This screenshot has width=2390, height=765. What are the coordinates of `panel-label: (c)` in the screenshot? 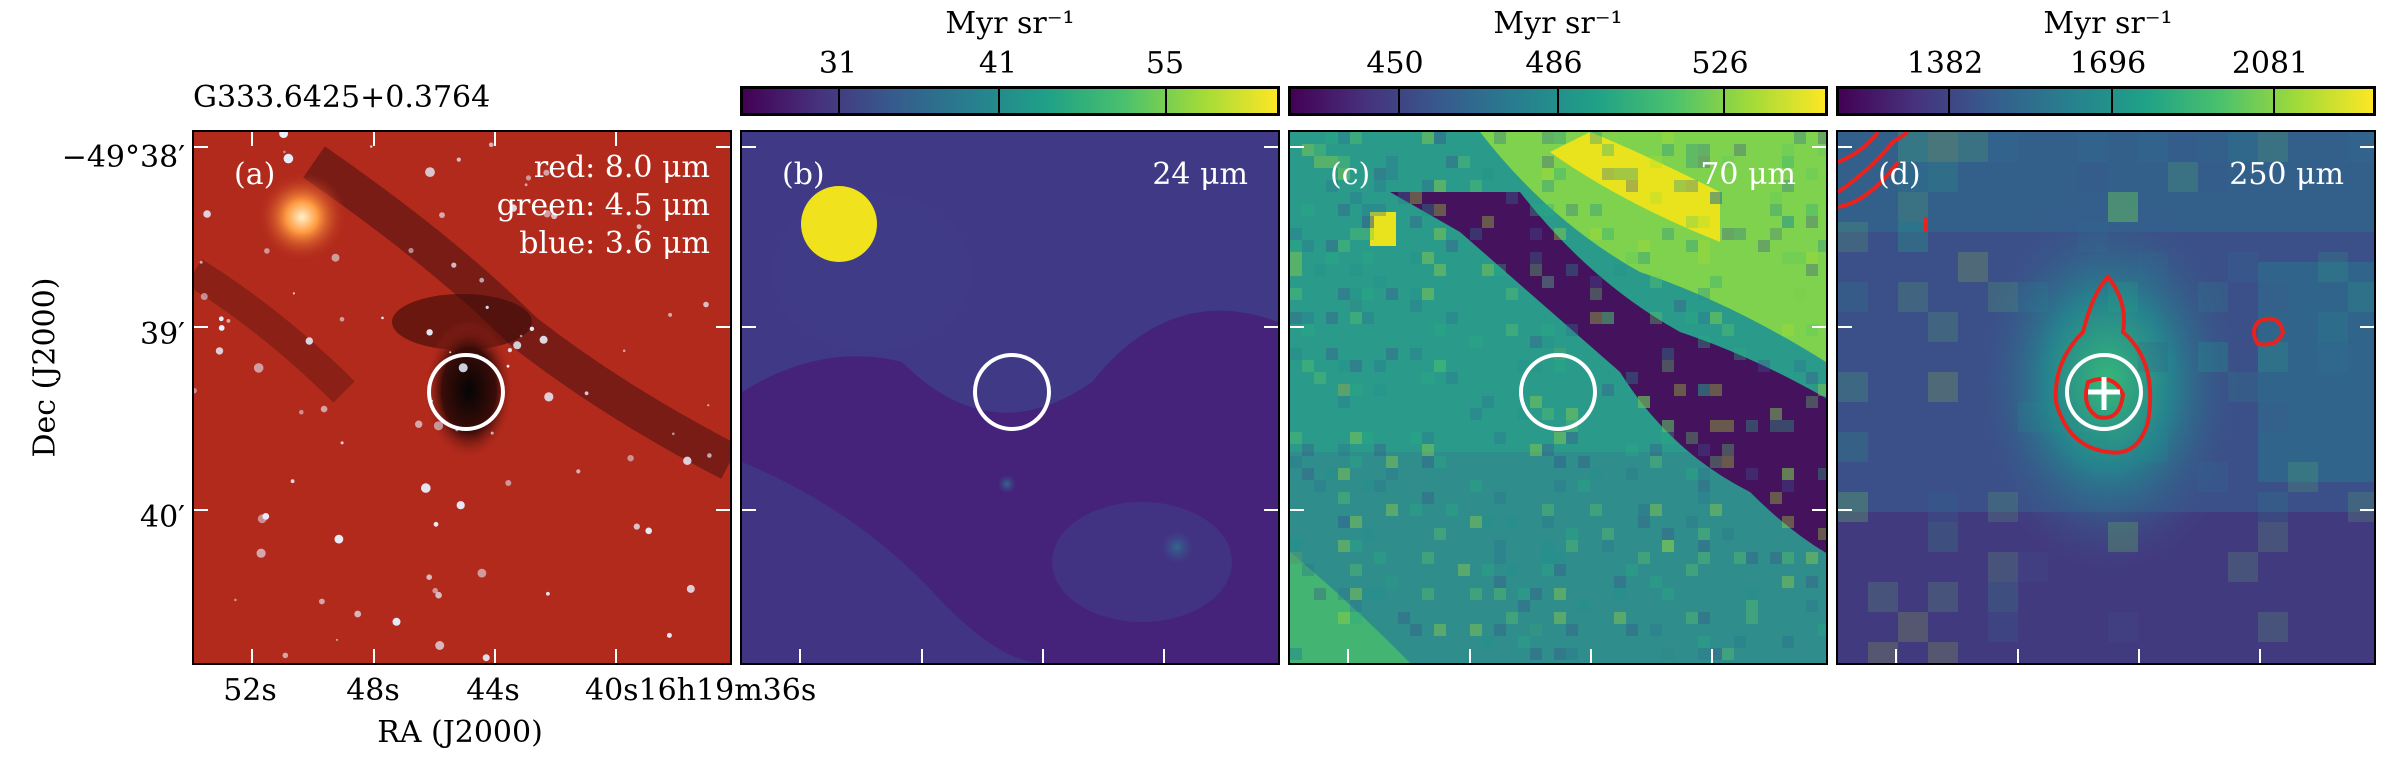 It's located at (1350, 174).